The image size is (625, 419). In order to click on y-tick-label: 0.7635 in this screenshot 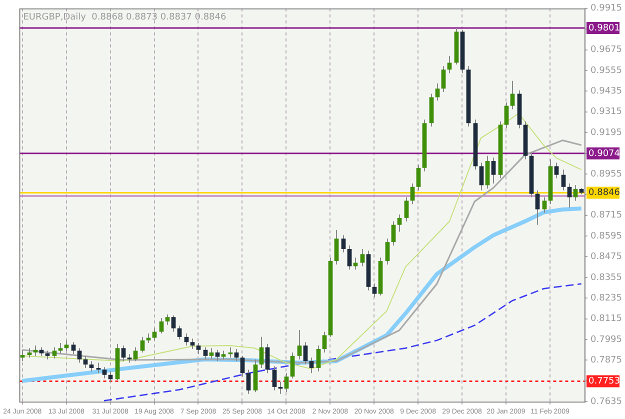, I will do `click(606, 401)`.